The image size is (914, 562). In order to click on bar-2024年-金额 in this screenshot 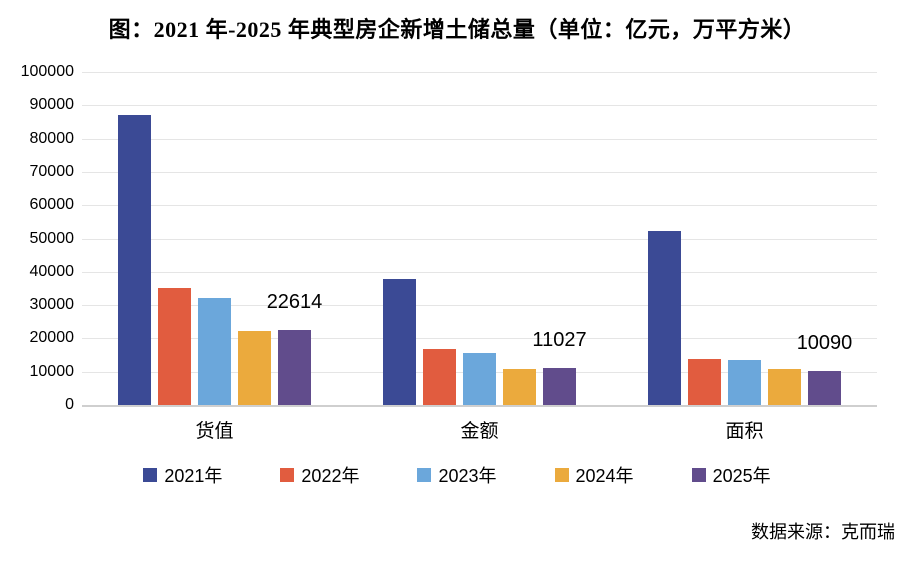, I will do `click(519, 386)`.